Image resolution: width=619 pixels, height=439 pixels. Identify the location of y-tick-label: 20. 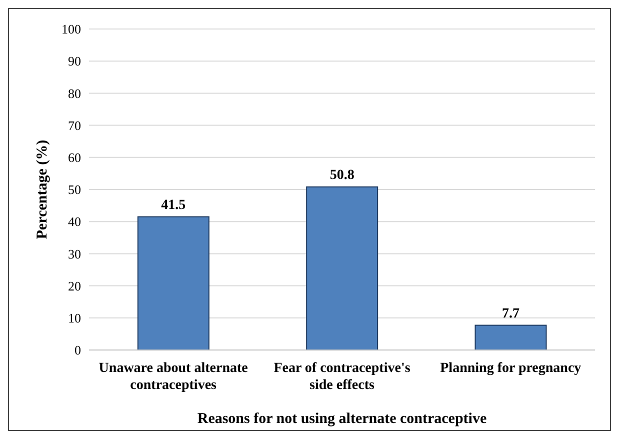
(74, 286).